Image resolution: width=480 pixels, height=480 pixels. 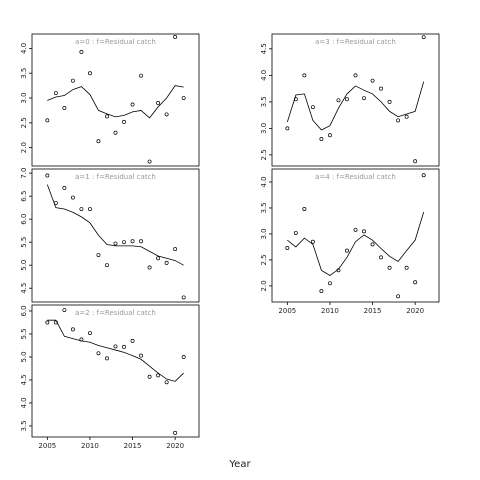 What do you see at coordinates (115, 313) in the screenshot?
I see `panel-title: a=2 : f=Residual catch` at bounding box center [115, 313].